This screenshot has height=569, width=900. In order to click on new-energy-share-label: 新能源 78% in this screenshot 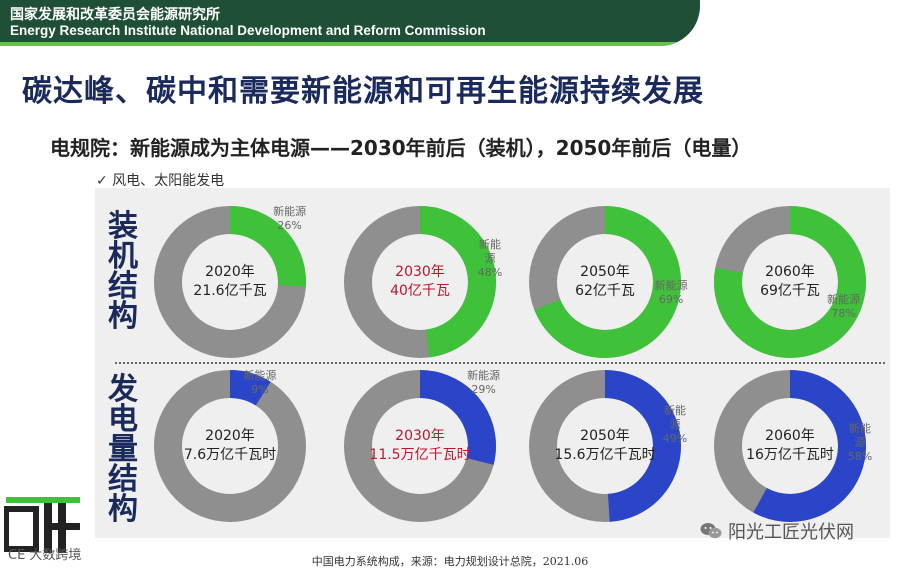, I will do `click(844, 306)`.